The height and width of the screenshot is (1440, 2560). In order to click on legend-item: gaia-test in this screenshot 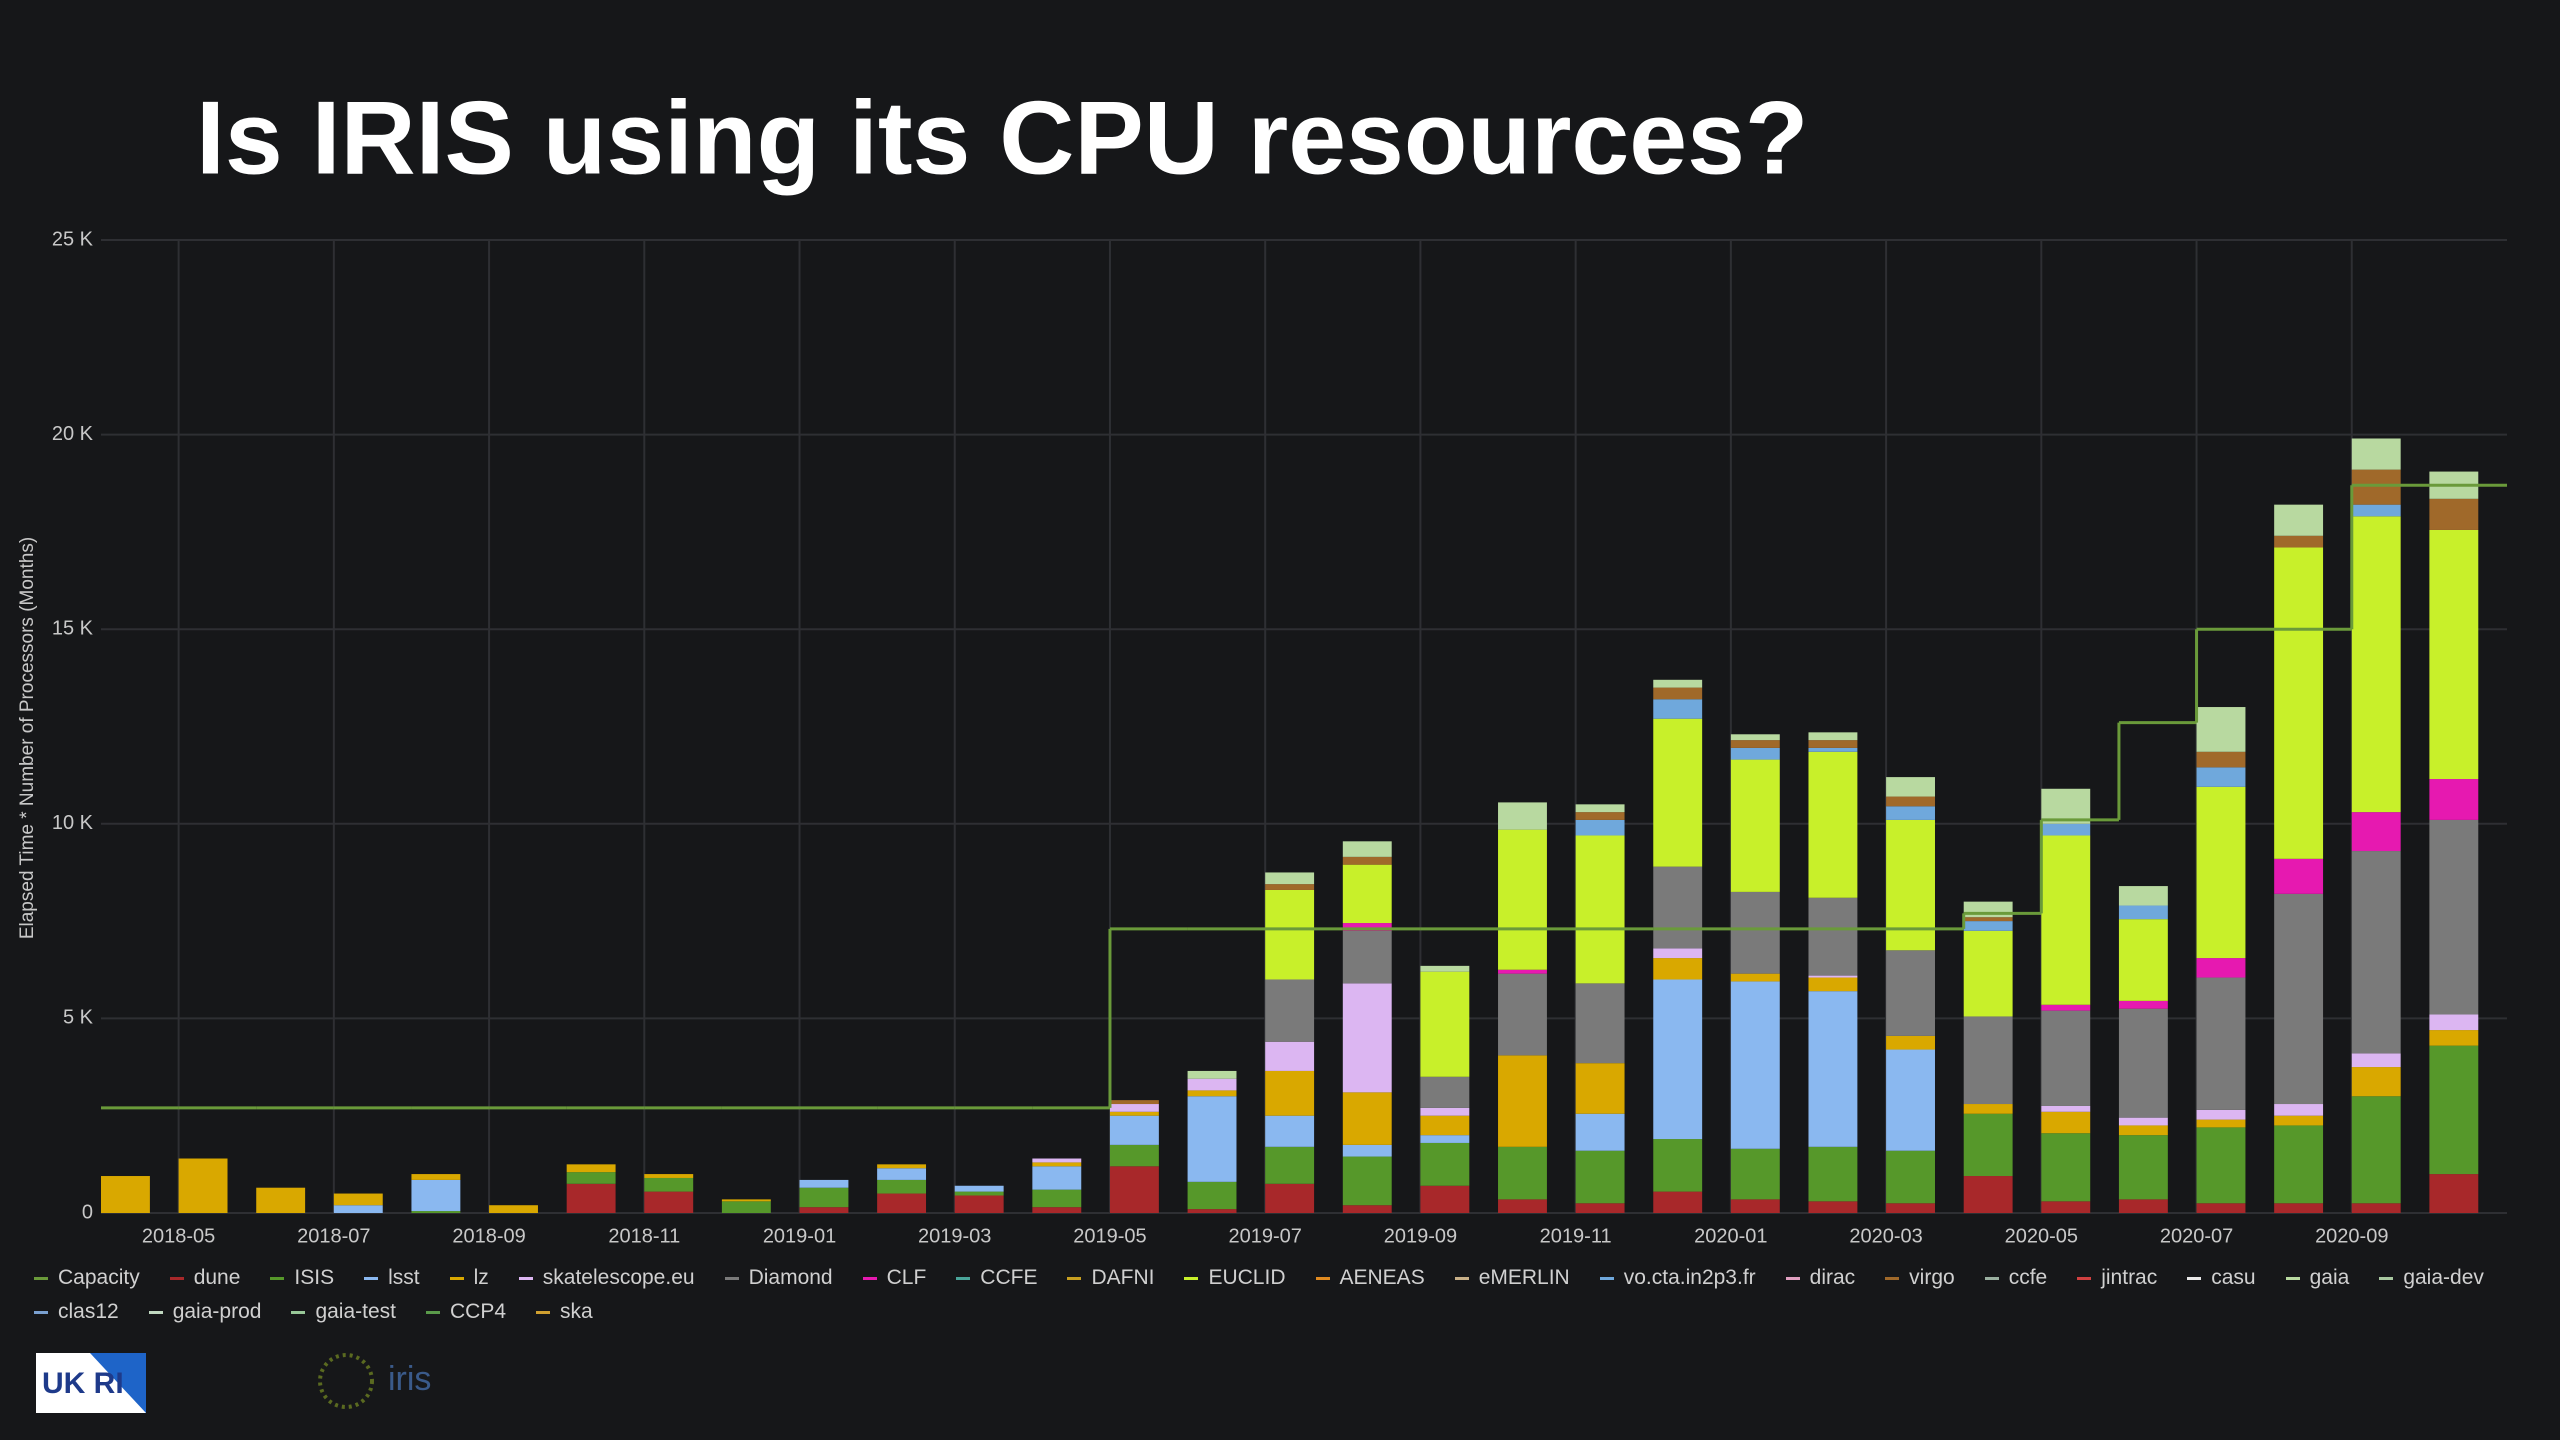, I will do `click(343, 1312)`.